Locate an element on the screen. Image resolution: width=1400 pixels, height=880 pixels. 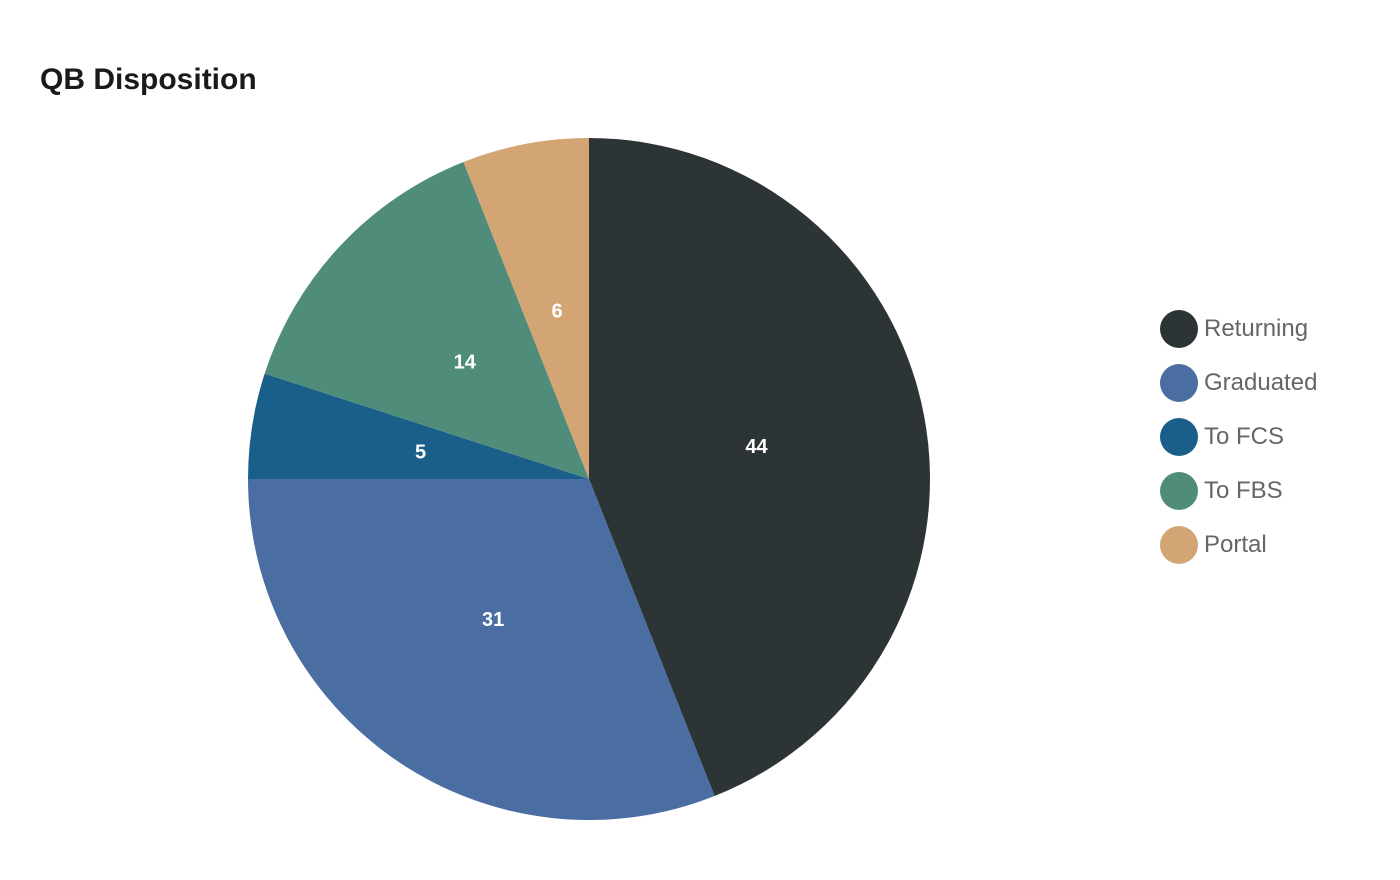
pie-slice-label-returning: 44 is located at coordinates (756, 447).